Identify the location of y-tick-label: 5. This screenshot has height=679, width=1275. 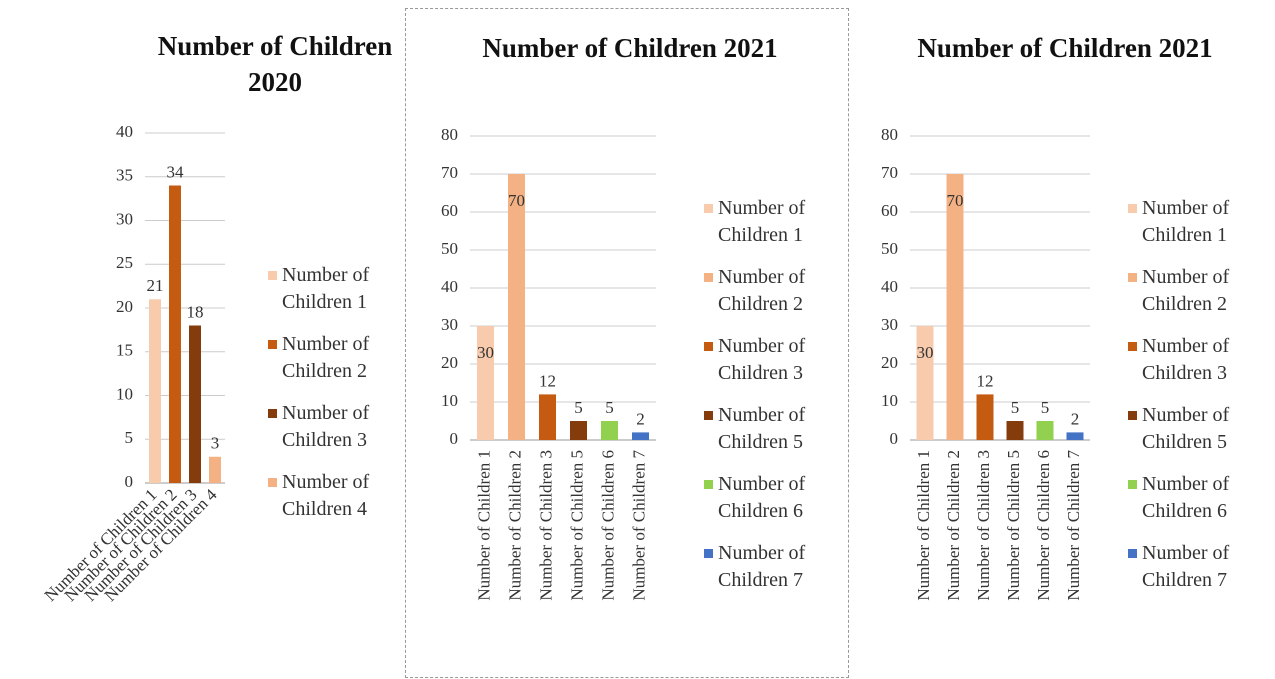
(129, 437).